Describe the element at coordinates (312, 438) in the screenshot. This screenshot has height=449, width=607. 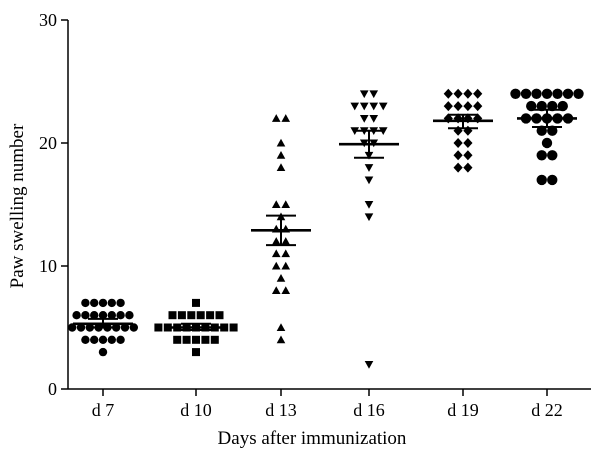
I see `x-axis-title: Days after immunization` at that location.